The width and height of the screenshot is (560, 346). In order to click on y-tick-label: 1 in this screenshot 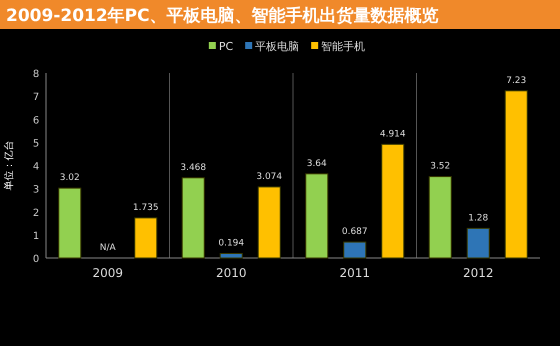, I will do `click(36, 236)`.